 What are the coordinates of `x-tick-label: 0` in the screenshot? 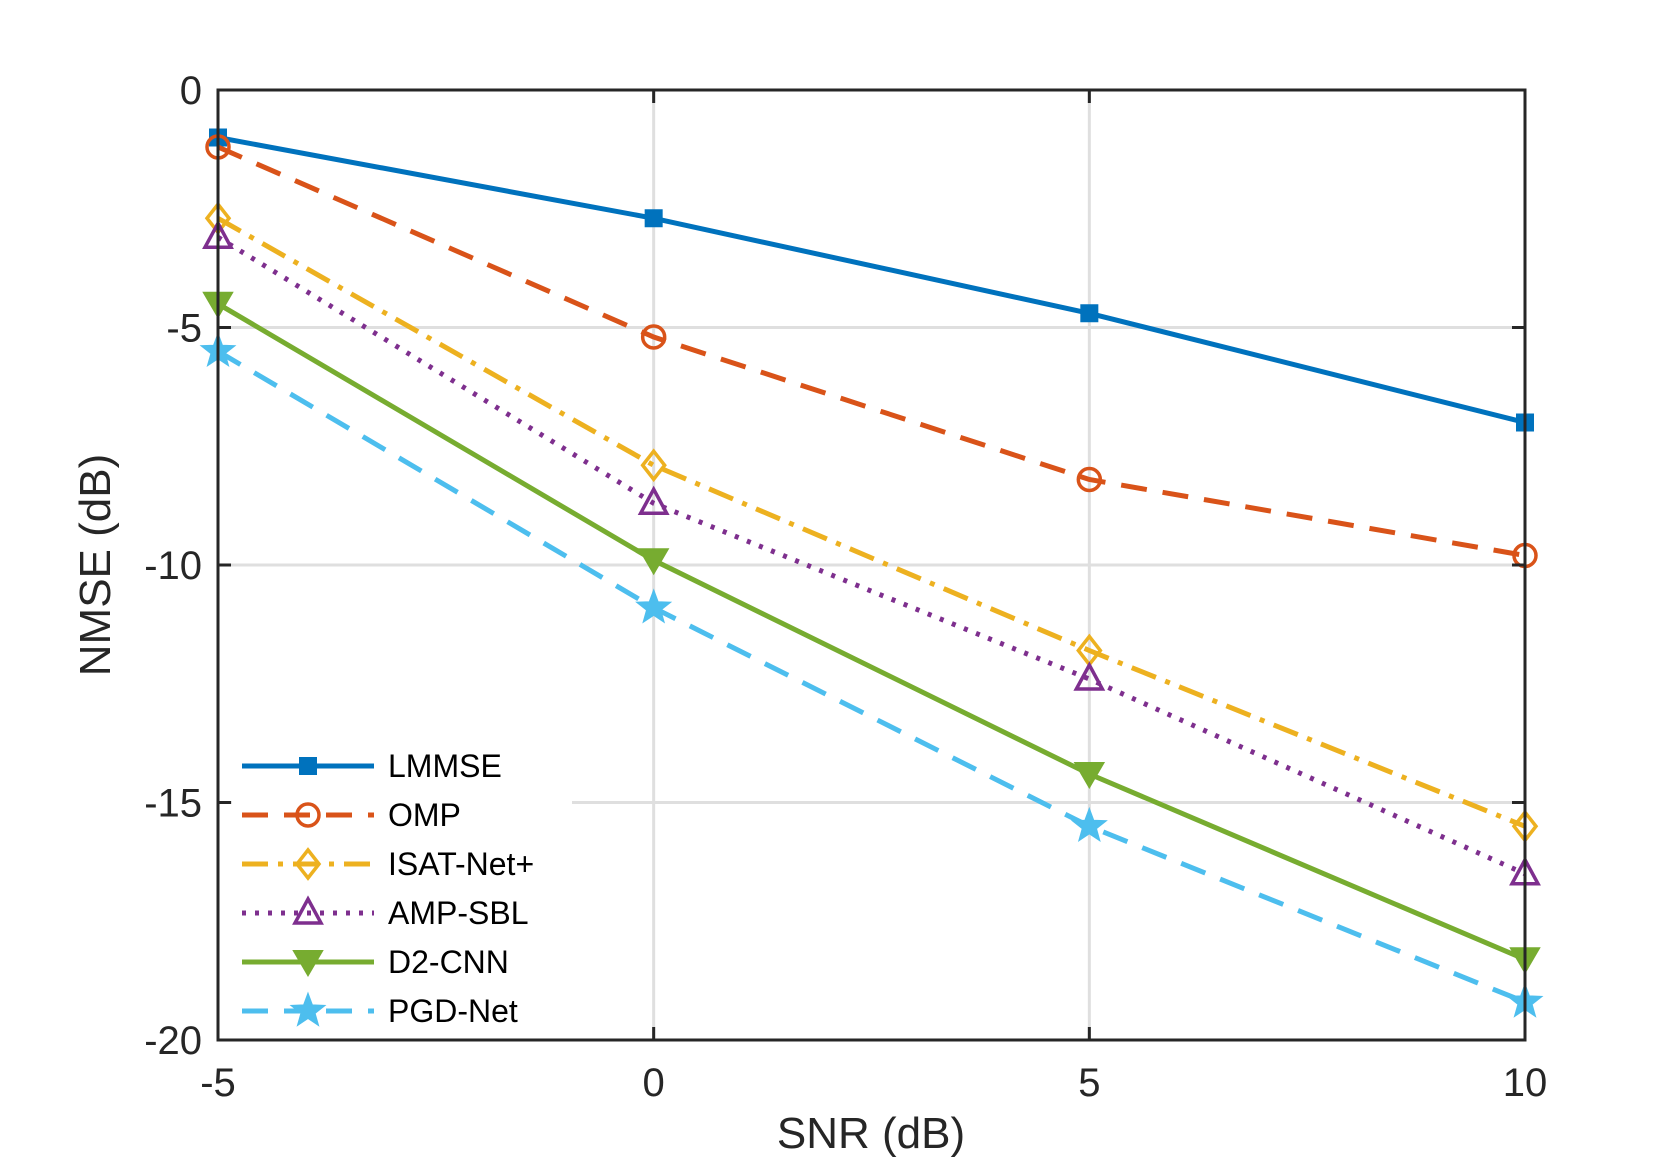 It's located at (654, 1083).